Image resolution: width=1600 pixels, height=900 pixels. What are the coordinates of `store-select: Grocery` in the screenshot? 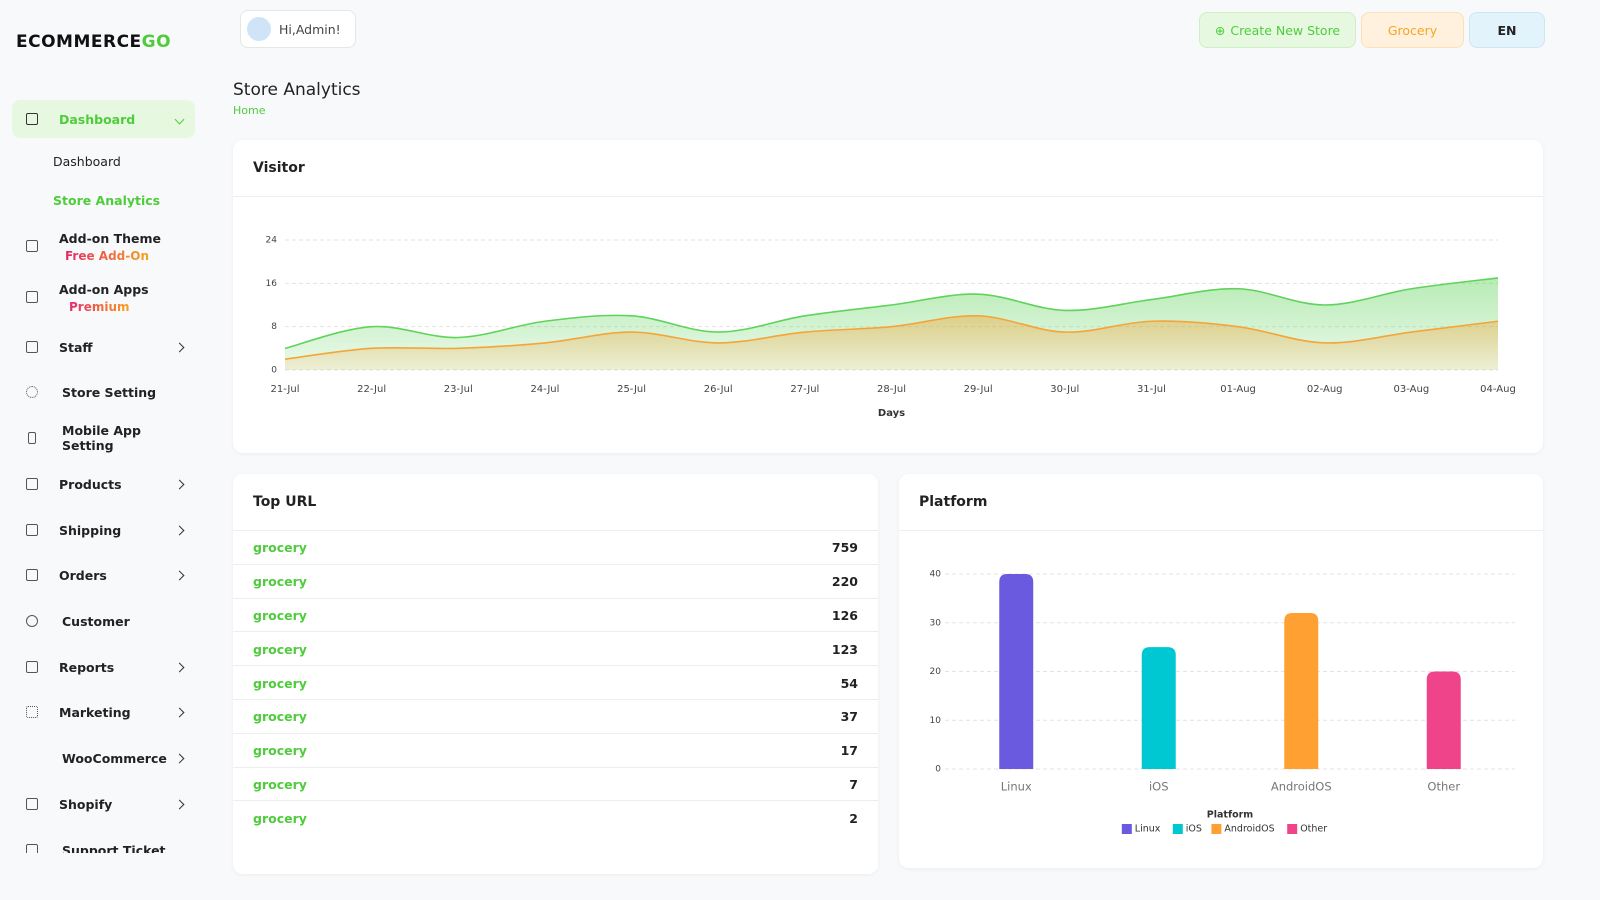 It's located at (1412, 30).